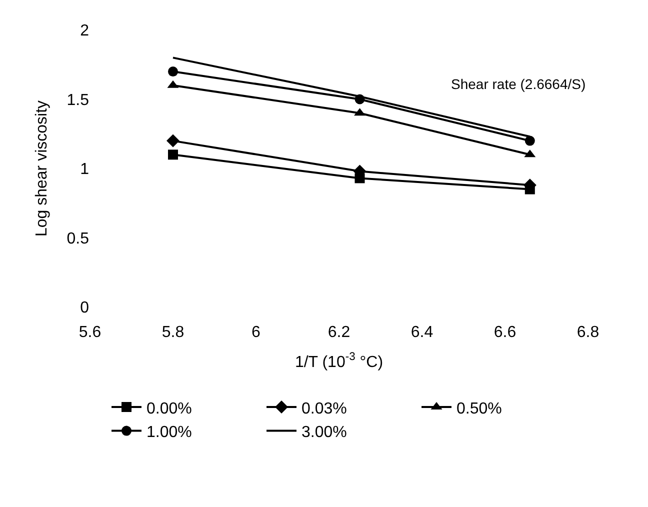  I want to click on legend-label: 1.00%, so click(169, 433).